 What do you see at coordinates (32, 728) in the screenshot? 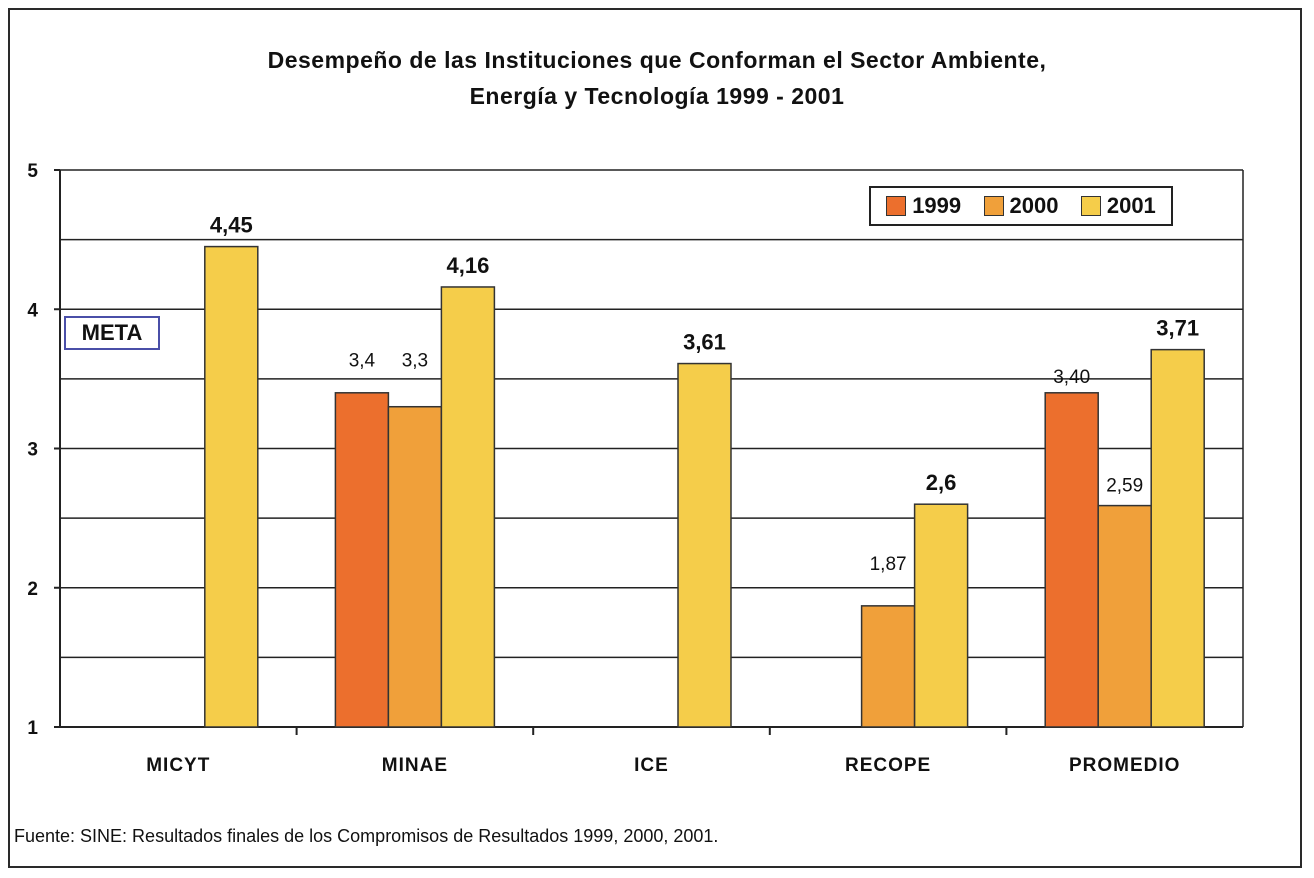
I see `y-tick-label: 1` at bounding box center [32, 728].